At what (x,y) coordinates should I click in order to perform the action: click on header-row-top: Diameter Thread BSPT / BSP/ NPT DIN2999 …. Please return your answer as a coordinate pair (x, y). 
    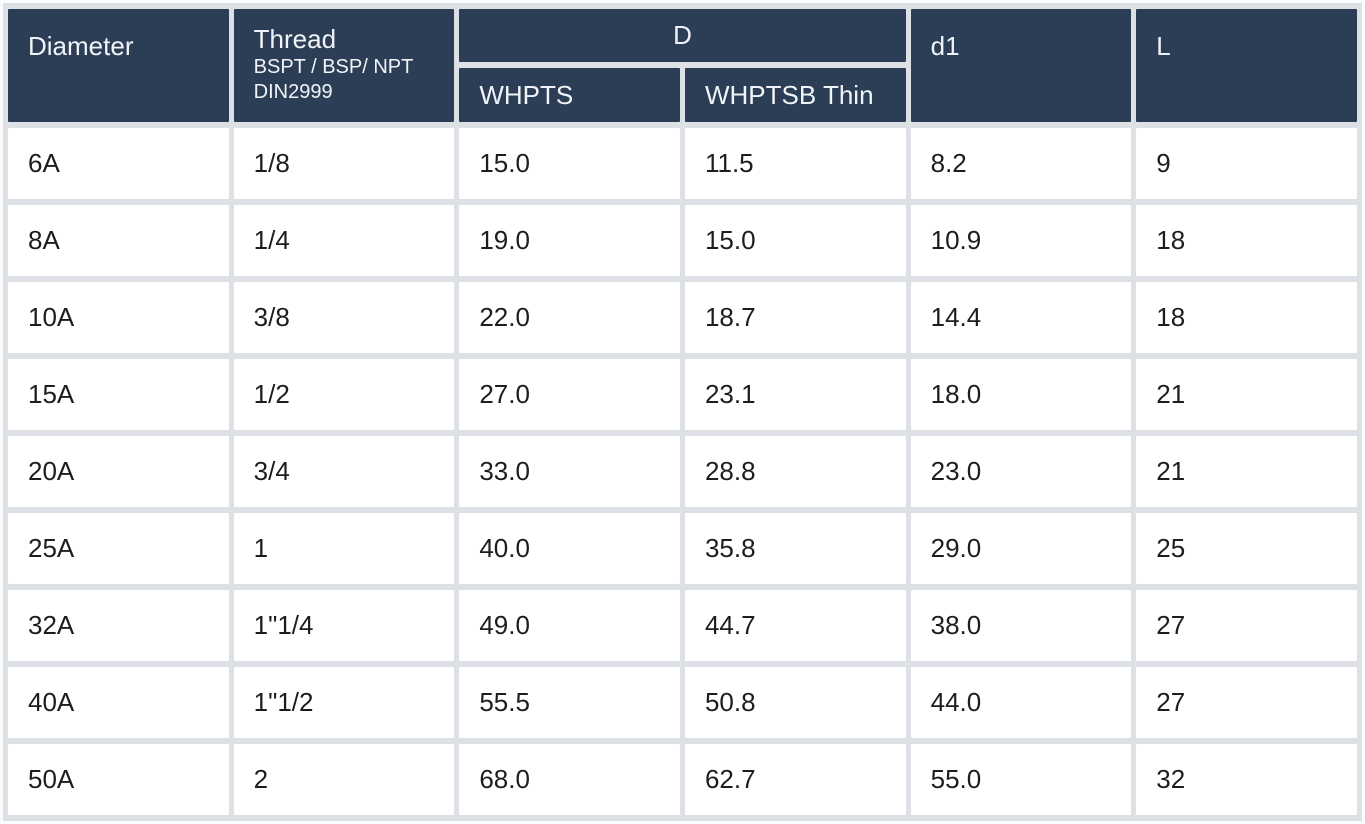
    Looking at the image, I should click on (682, 65).